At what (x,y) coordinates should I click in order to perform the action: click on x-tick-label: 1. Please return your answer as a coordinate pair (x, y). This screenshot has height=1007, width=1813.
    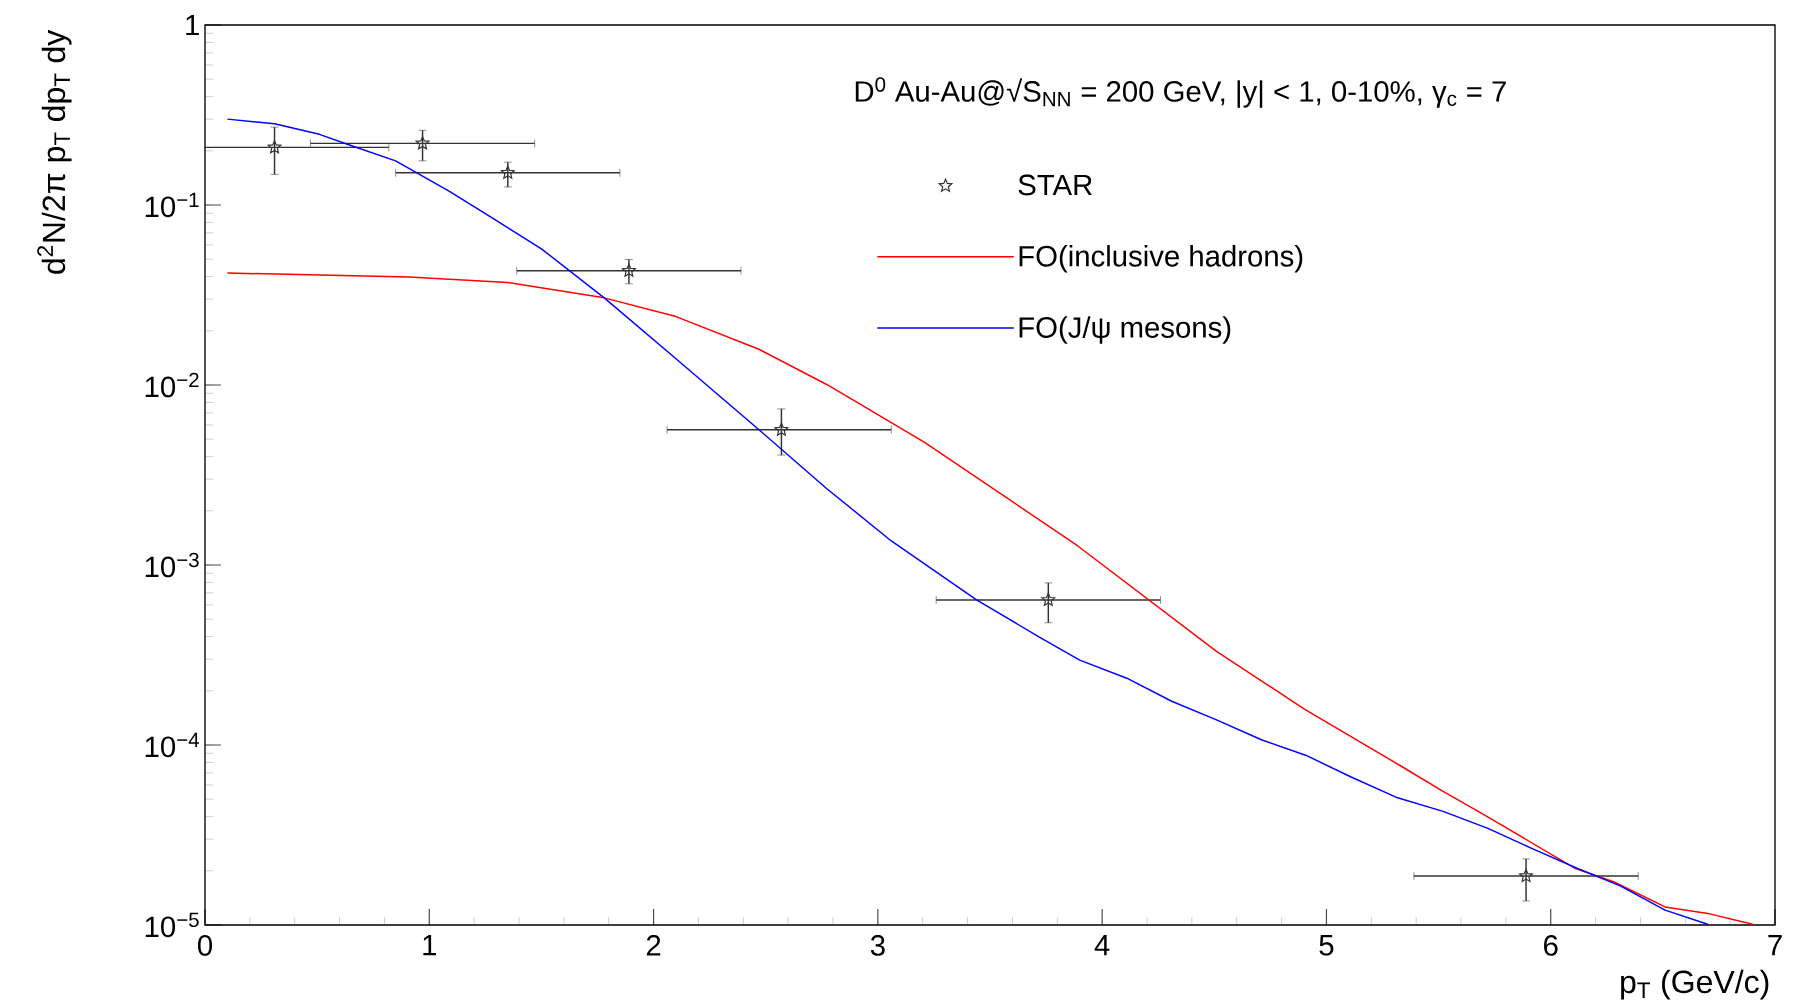
    Looking at the image, I should click on (430, 945).